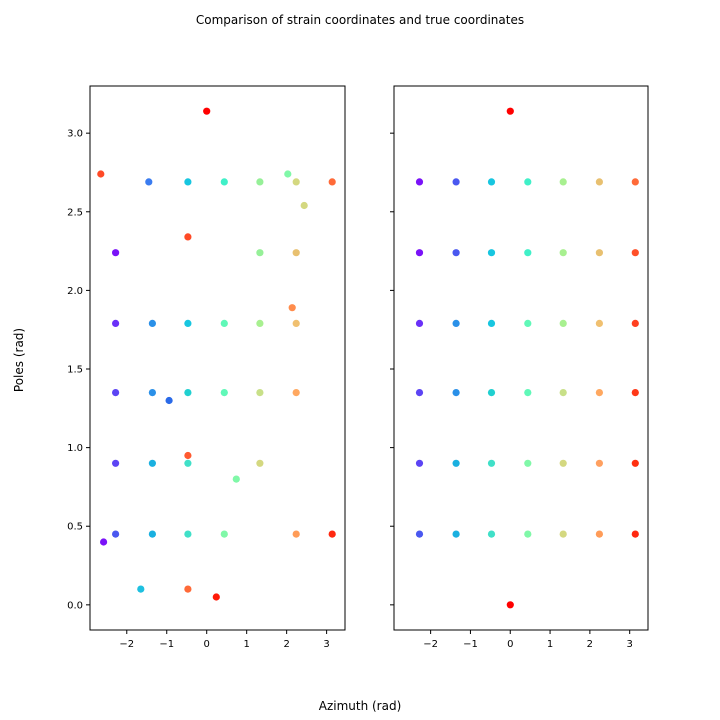 The image size is (720, 720). What do you see at coordinates (75, 291) in the screenshot?
I see `y-tick-label: 2.0` at bounding box center [75, 291].